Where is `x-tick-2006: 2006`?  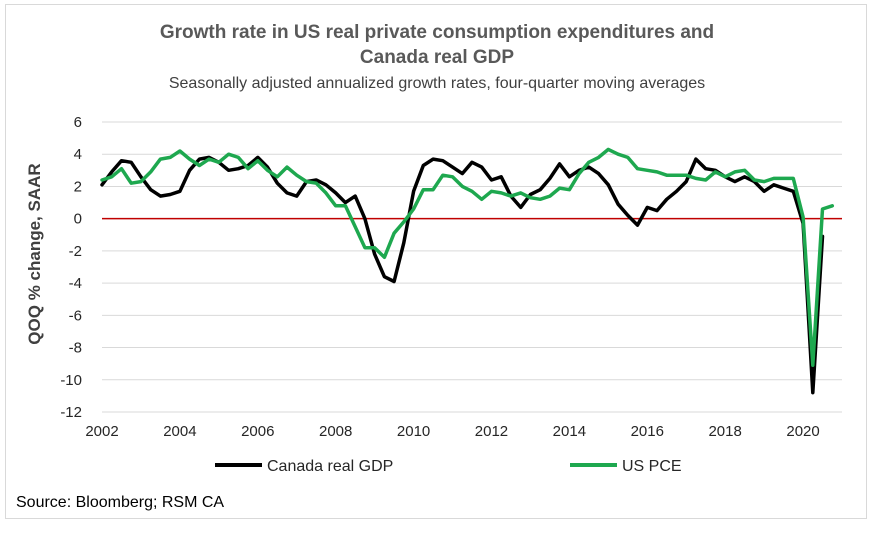
x-tick-2006: 2006 is located at coordinates (257, 431).